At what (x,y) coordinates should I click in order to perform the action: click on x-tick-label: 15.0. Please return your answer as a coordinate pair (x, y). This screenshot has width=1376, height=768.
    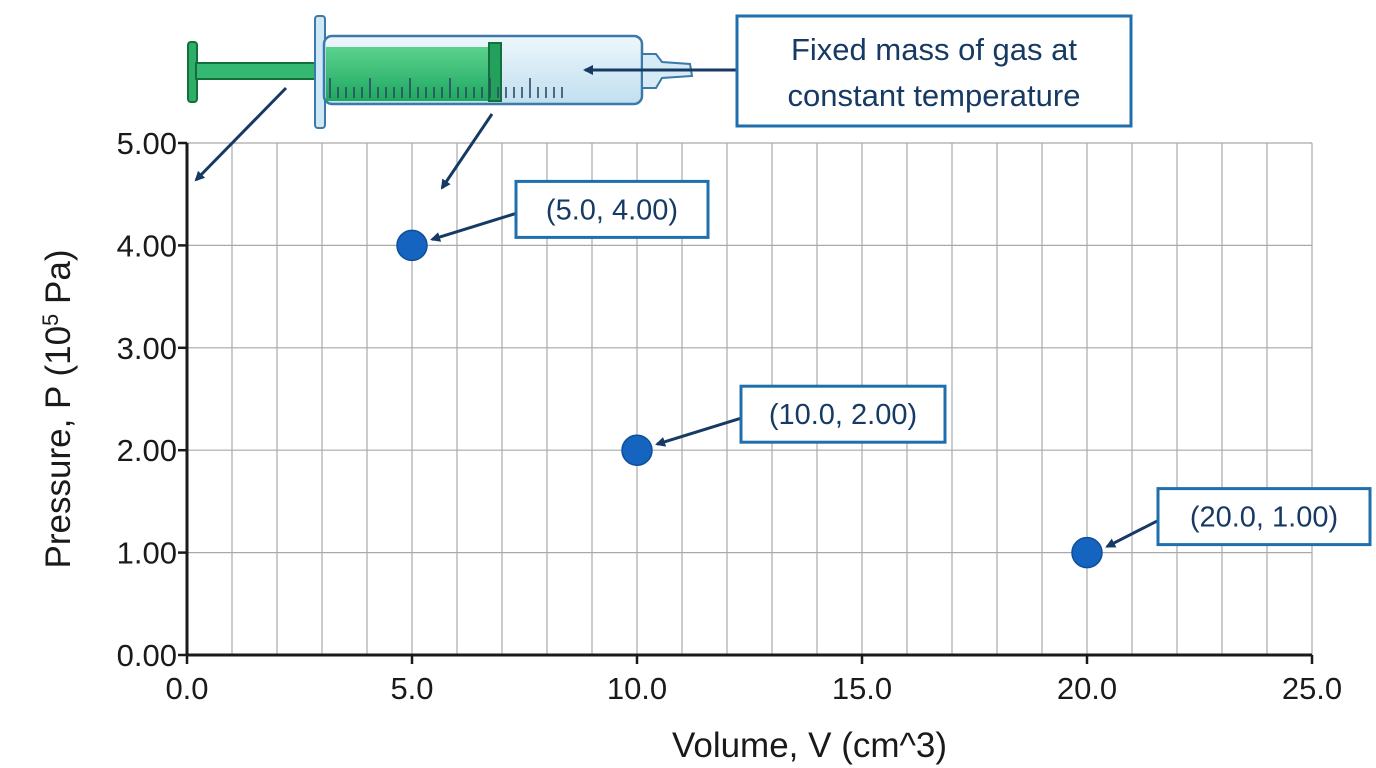
    Looking at the image, I should click on (862, 688).